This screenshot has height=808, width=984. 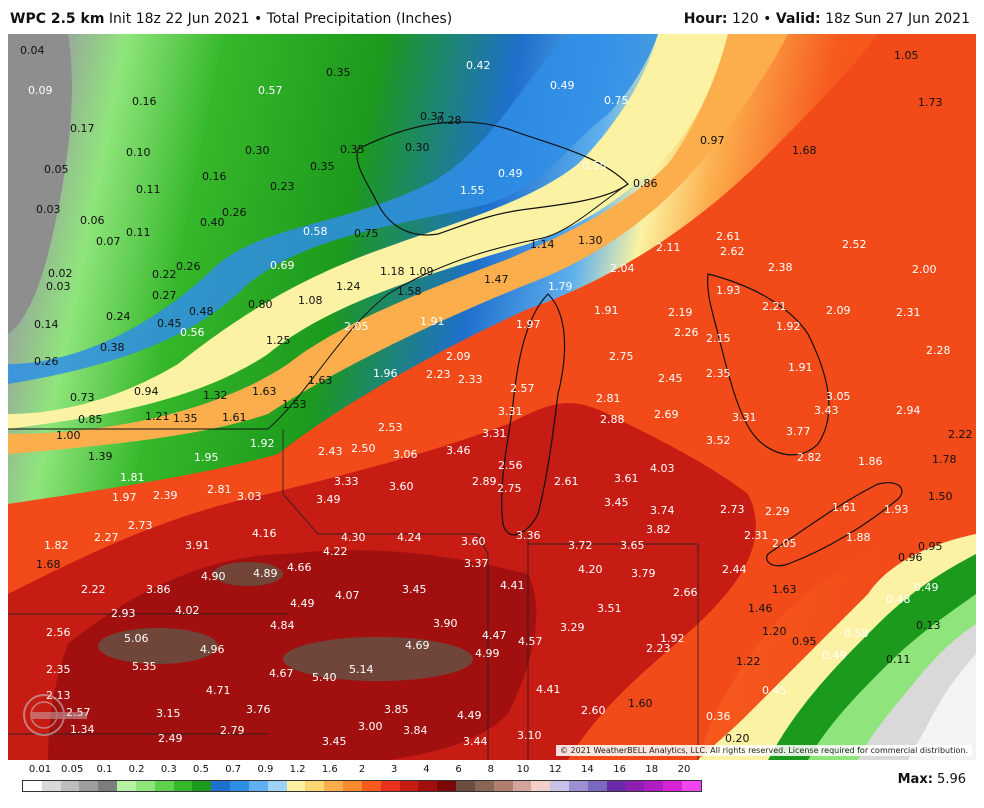 What do you see at coordinates (748, 661) in the screenshot?
I see `precip-value-label: 1.22` at bounding box center [748, 661].